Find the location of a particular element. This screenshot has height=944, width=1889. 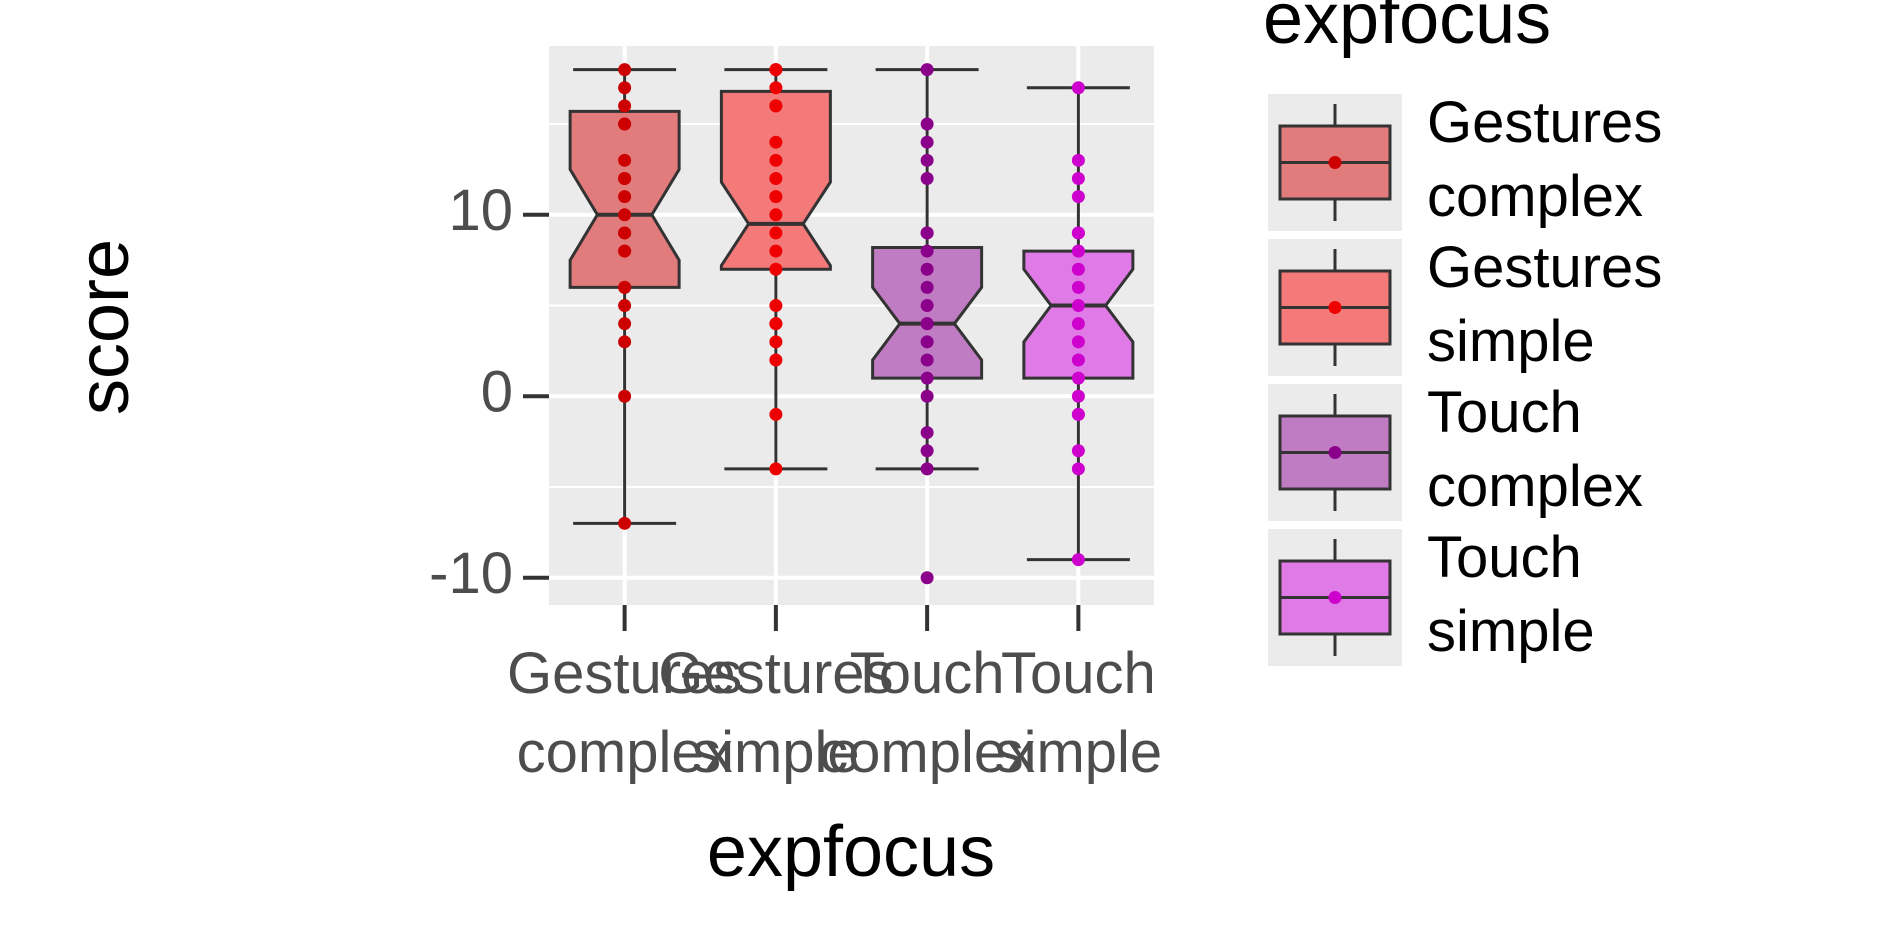

x-tick-label: Gestures simple is located at coordinates (775, 713).